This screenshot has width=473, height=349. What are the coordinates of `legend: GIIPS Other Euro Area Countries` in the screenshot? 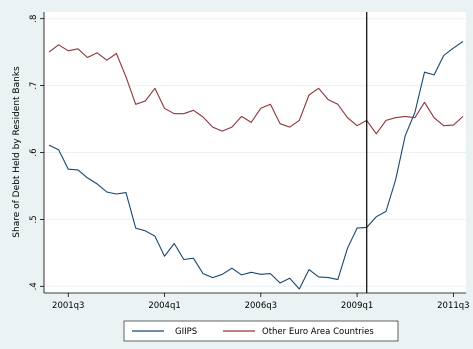 It's located at (261, 331).